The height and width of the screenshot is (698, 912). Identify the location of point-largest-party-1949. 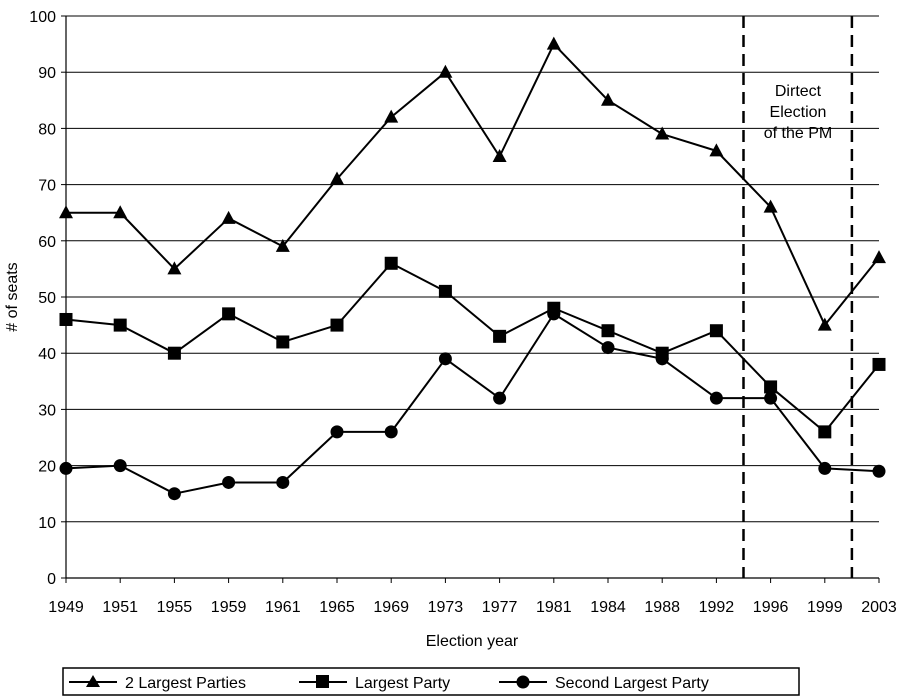
(66, 319).